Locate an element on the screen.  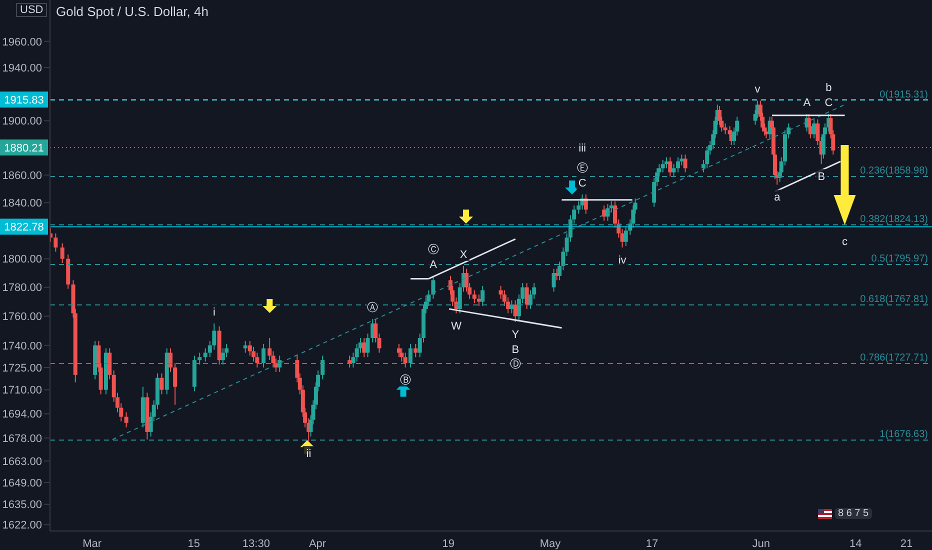
annotation: iv is located at coordinates (622, 260).